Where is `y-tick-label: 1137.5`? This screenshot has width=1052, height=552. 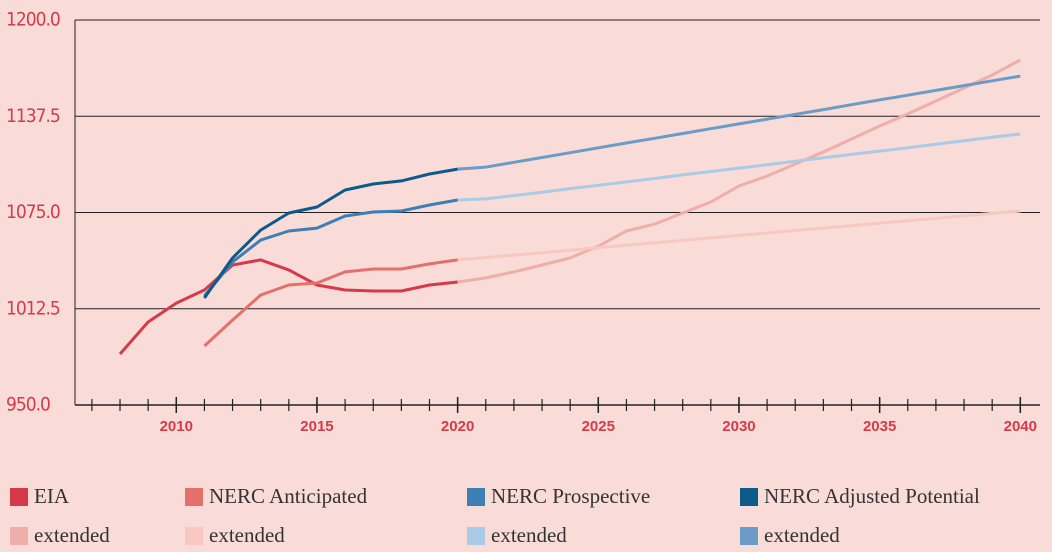 y-tick-label: 1137.5 is located at coordinates (33, 116).